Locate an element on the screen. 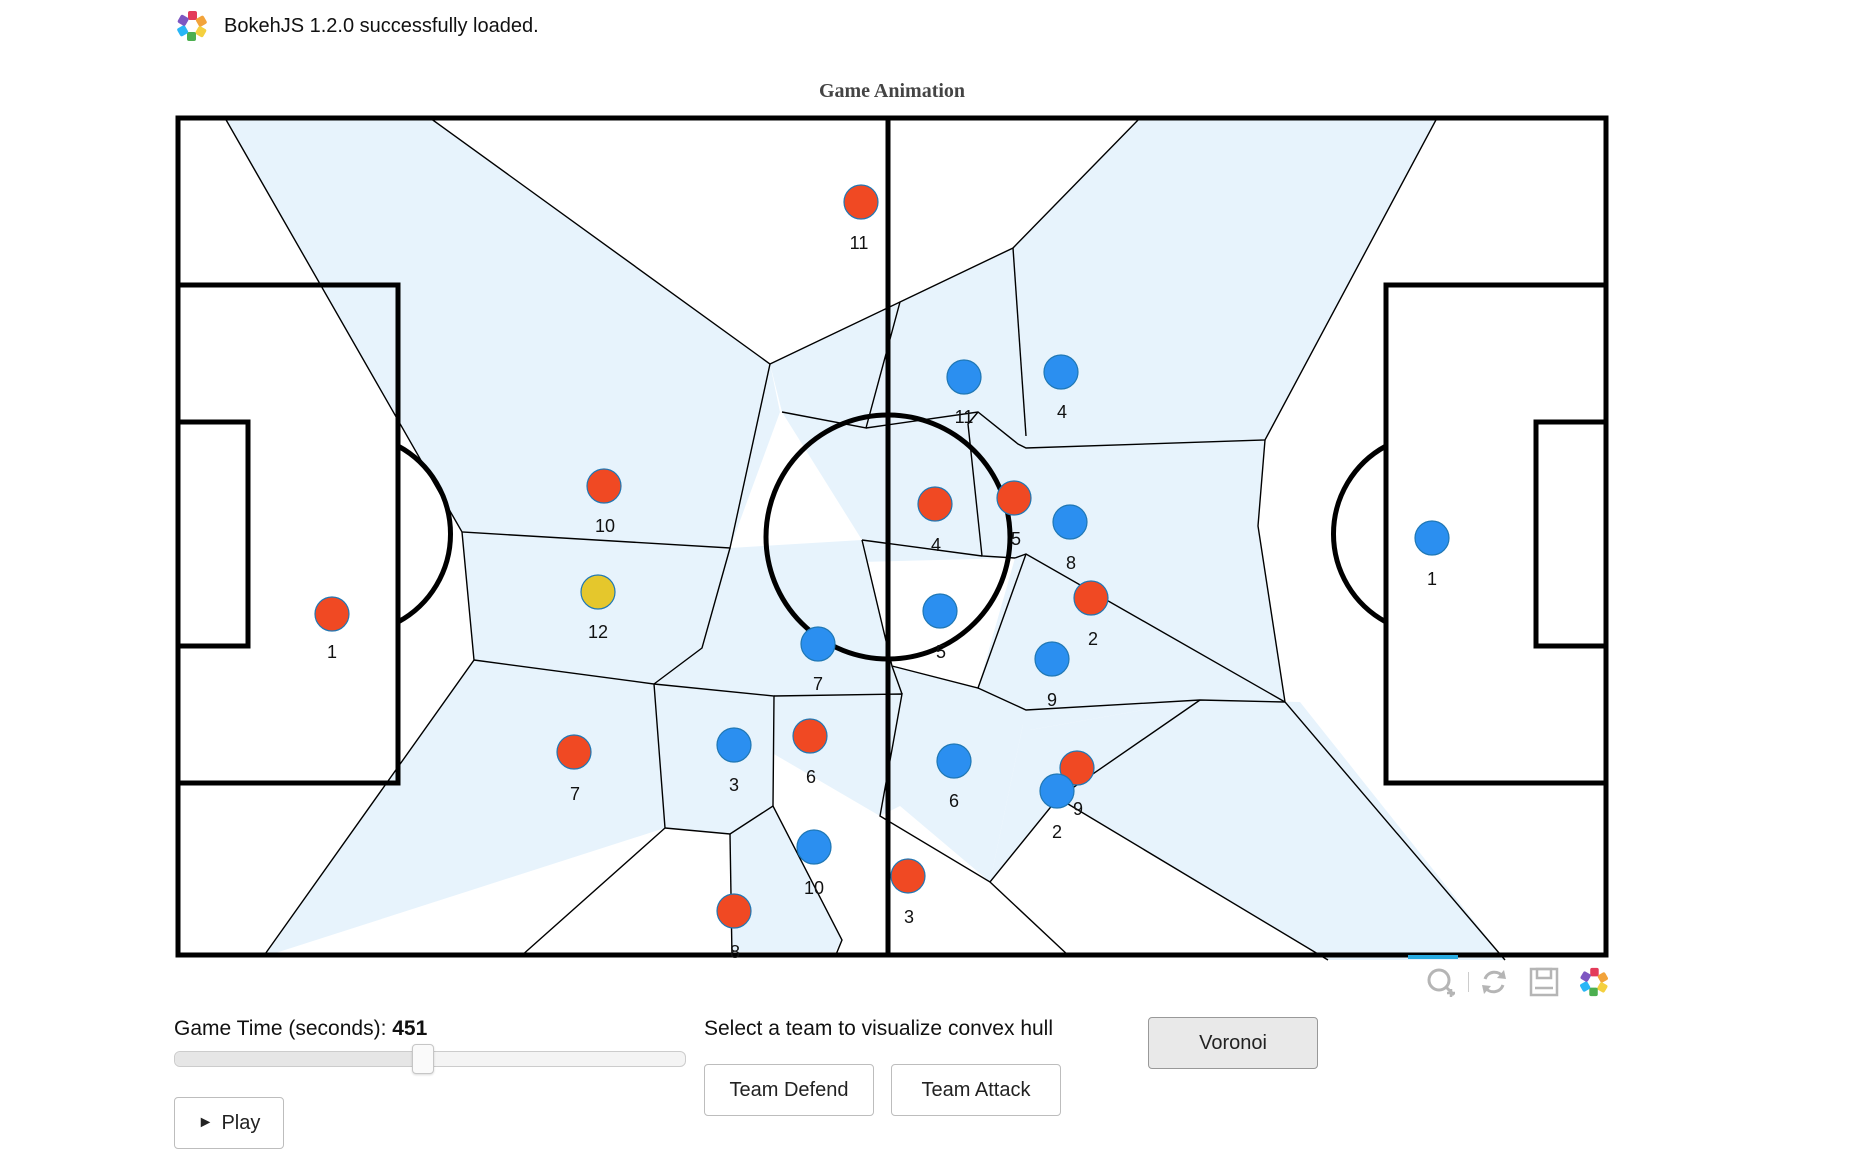 This screenshot has height=1162, width=1852. play-button: ► Play is located at coordinates (229, 1123).